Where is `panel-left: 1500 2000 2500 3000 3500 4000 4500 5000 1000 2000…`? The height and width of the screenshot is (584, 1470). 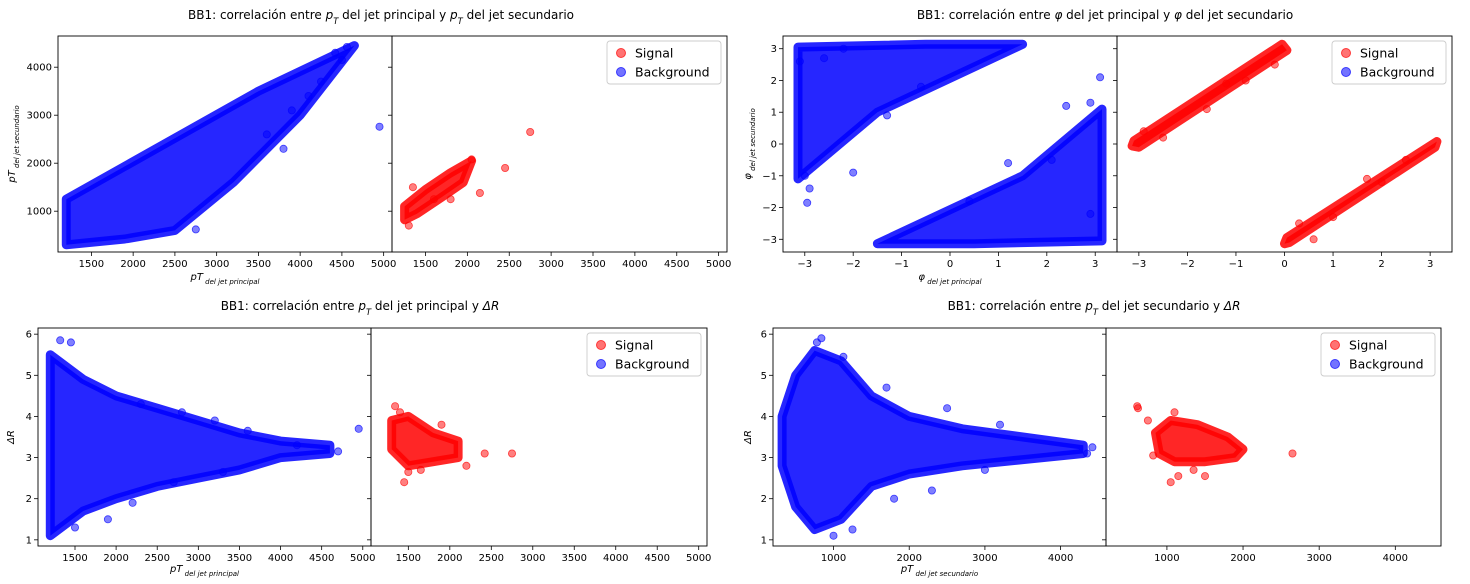
panel-left: 1500 2000 2500 3000 3500 4000 4500 5000 1000 2000… is located at coordinates (211, 152).